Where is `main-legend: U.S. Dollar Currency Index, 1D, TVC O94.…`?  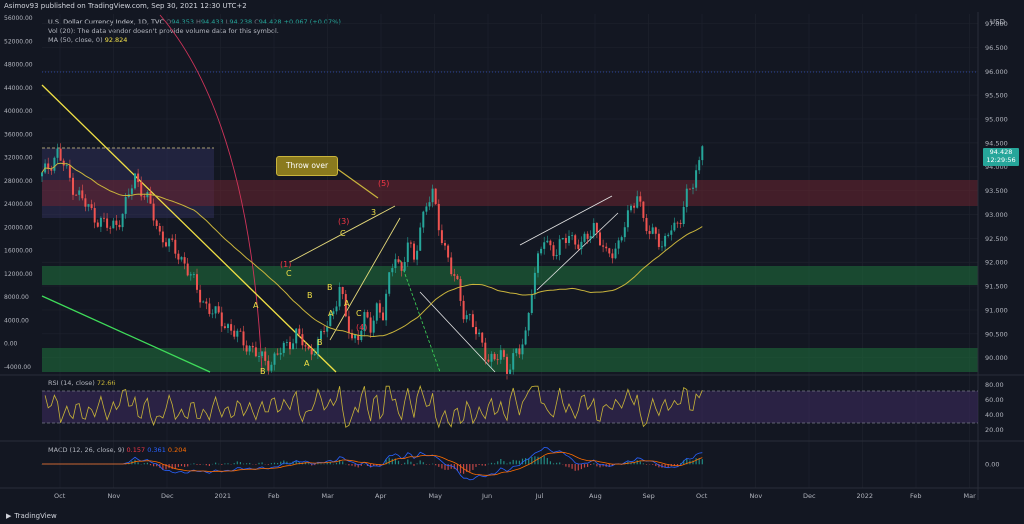
main-legend: U.S. Dollar Currency Index, 1D, TVC O94.… is located at coordinates (194, 31).